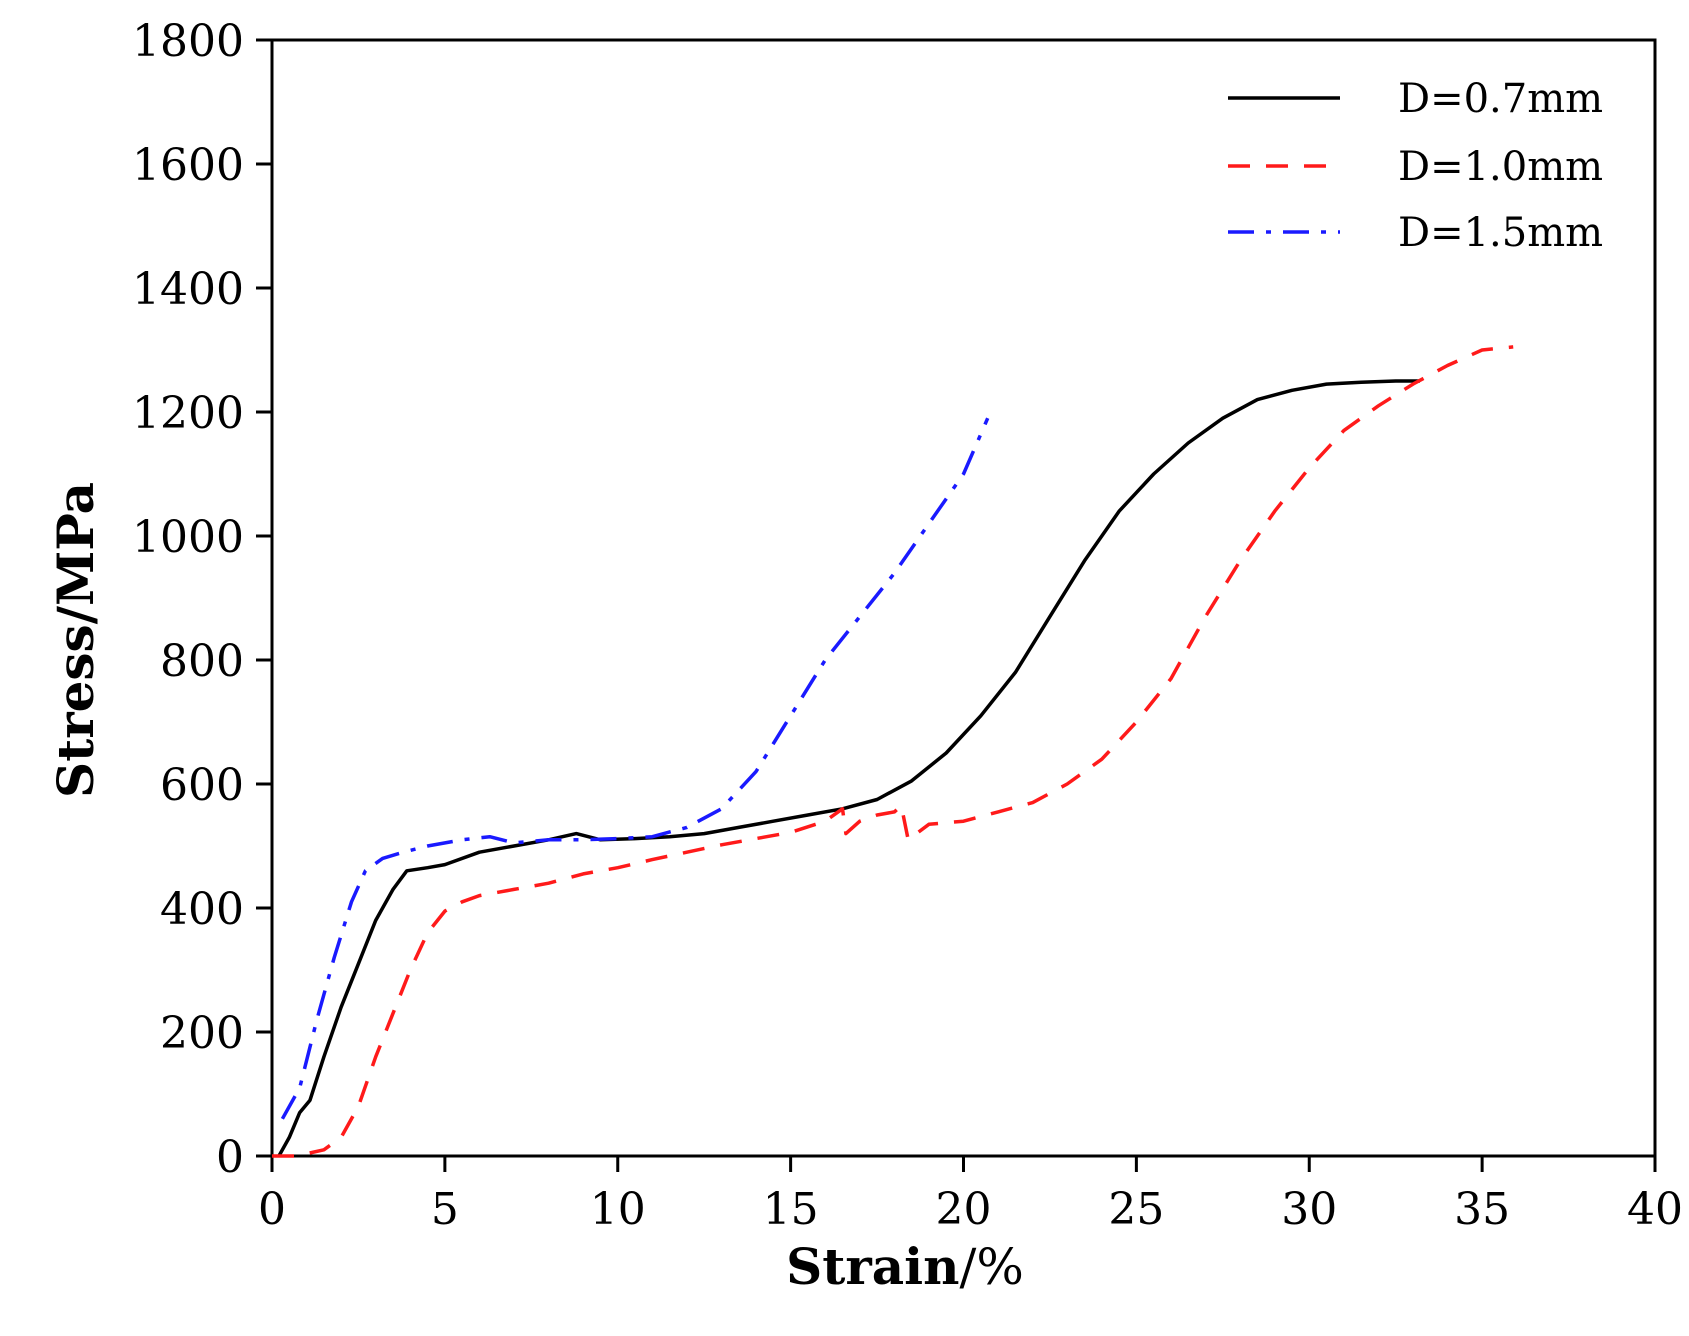 This screenshot has height=1336, width=1689. What do you see at coordinates (188, 537) in the screenshot?
I see `y-tick-label: 1000` at bounding box center [188, 537].